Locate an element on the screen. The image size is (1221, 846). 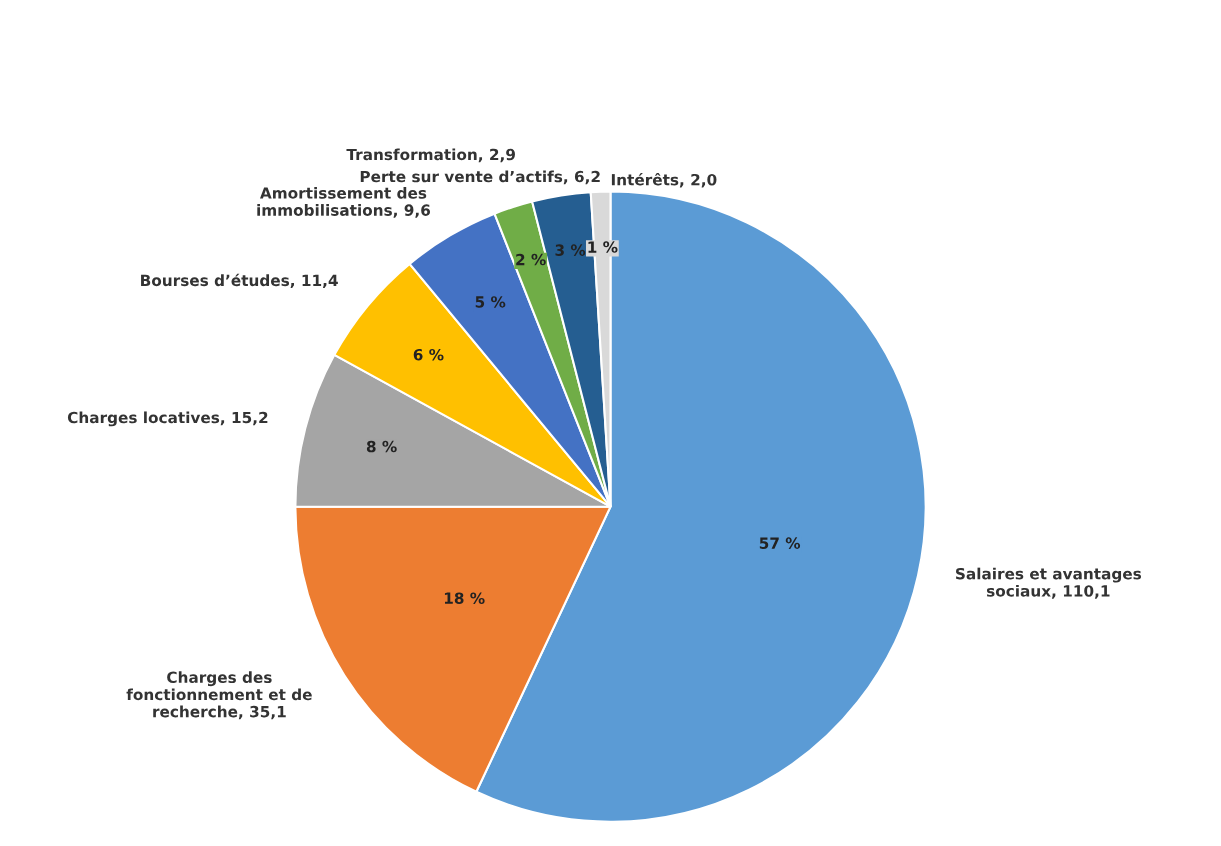
slice-label: Perte sur vente d’actifs, 6,2 is located at coordinates (480, 177).